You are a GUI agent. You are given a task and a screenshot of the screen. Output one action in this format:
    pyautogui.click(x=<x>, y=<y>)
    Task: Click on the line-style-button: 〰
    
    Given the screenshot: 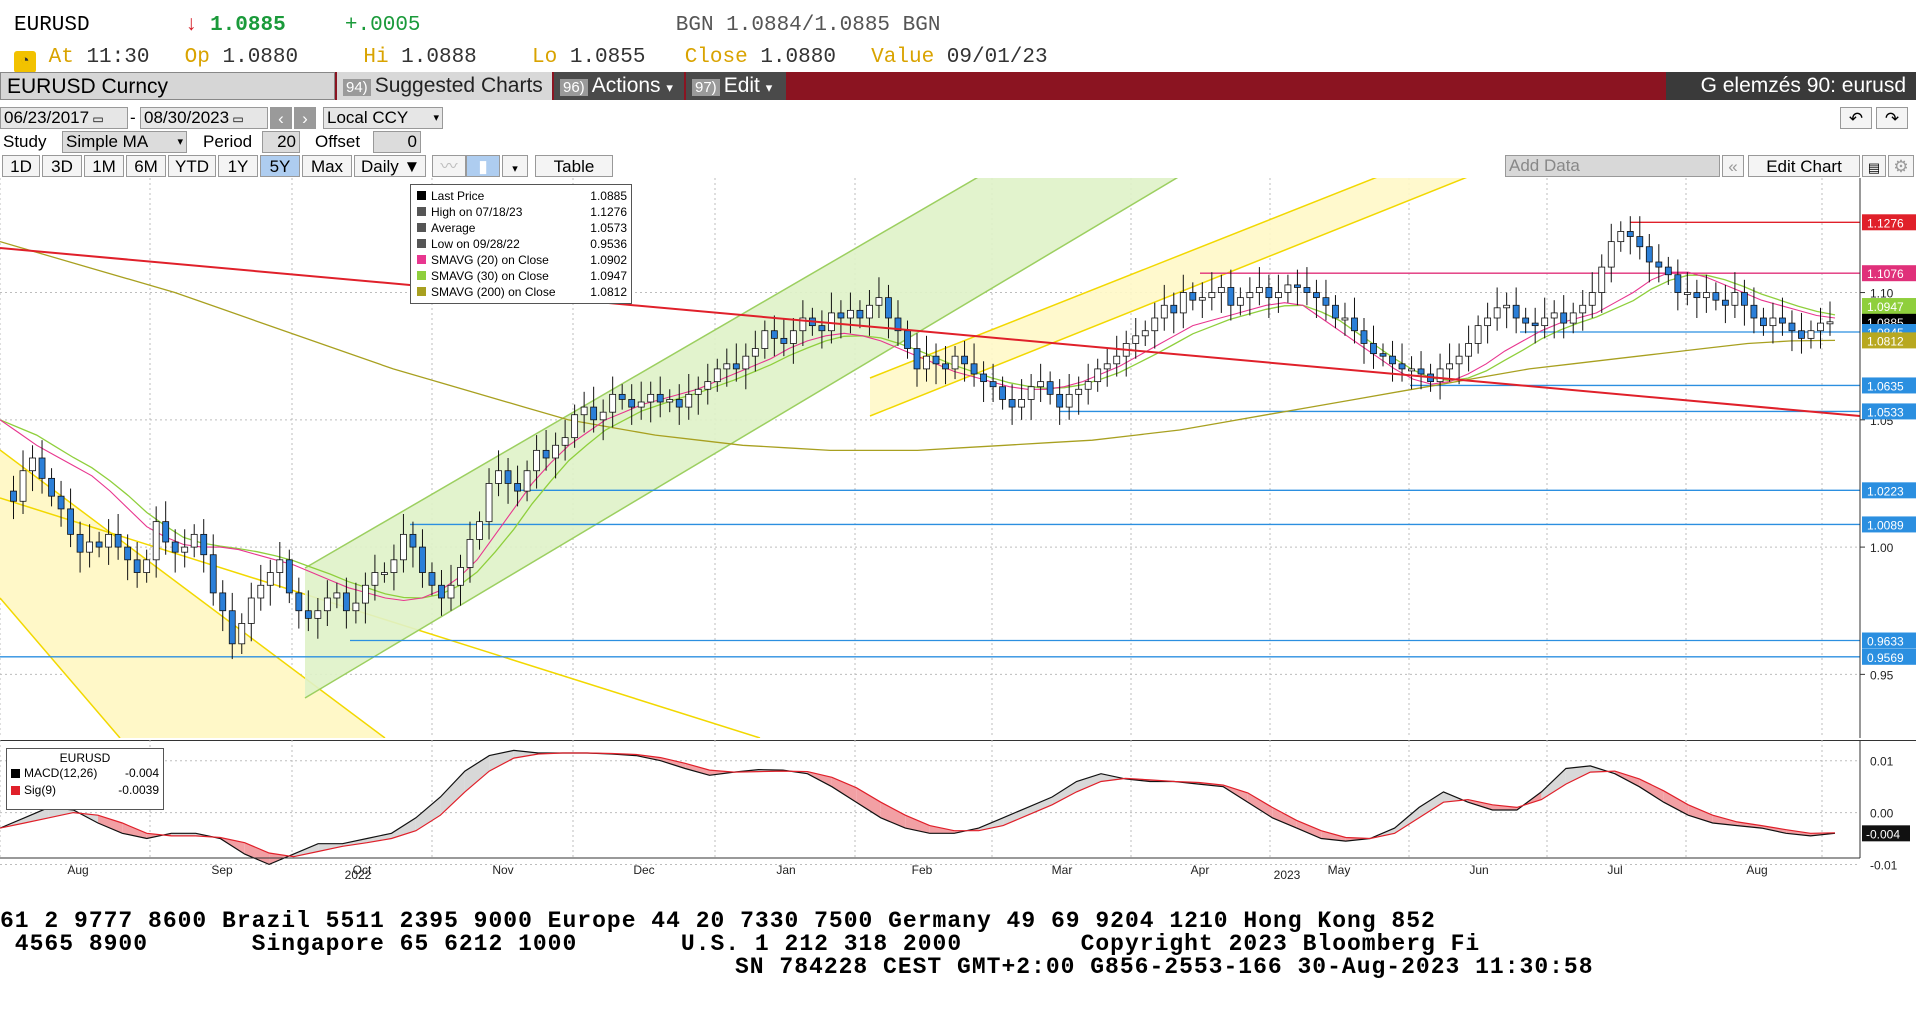 What is the action you would take?
    pyautogui.click(x=449, y=166)
    